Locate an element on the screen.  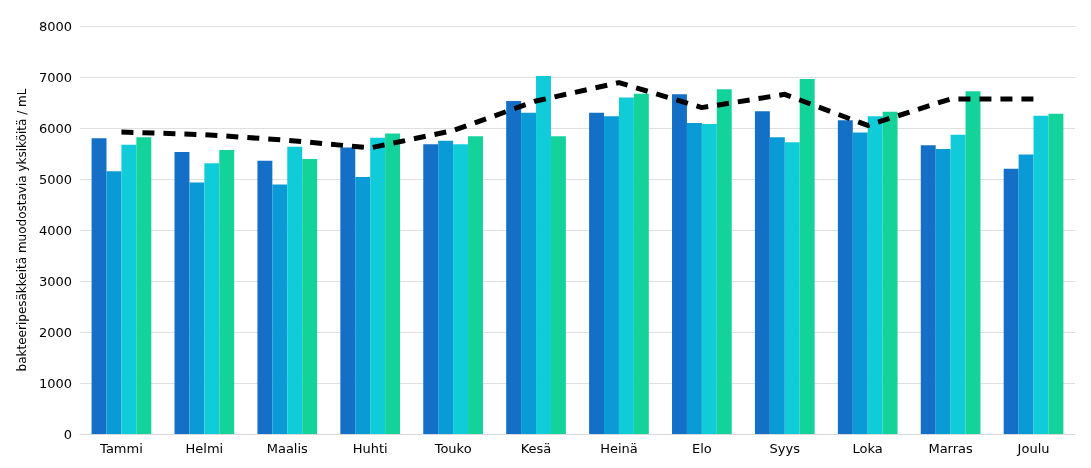
x-tick-label: Tammi is located at coordinates (121, 448).